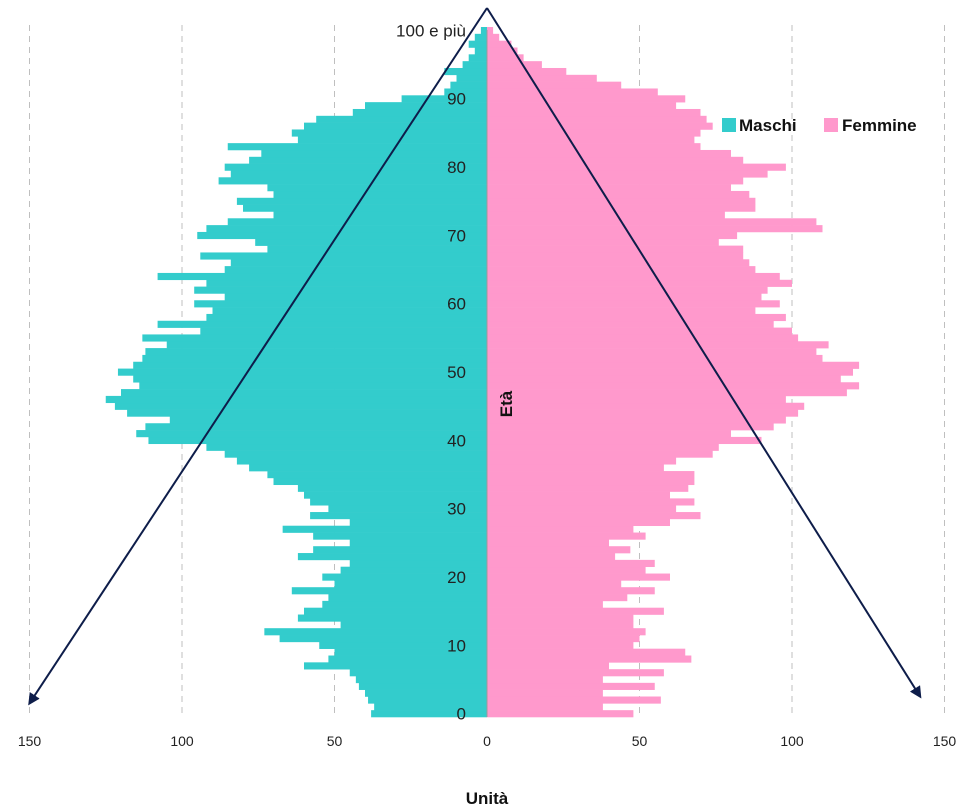 The width and height of the screenshot is (959, 809). Describe the element at coordinates (768, 125) in the screenshot. I see `legend-label-maschi: Maschi` at that location.